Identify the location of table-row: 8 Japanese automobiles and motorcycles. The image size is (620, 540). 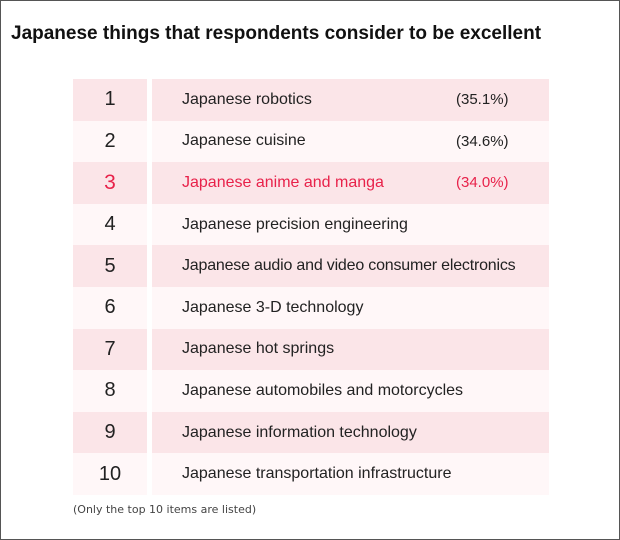
(311, 391).